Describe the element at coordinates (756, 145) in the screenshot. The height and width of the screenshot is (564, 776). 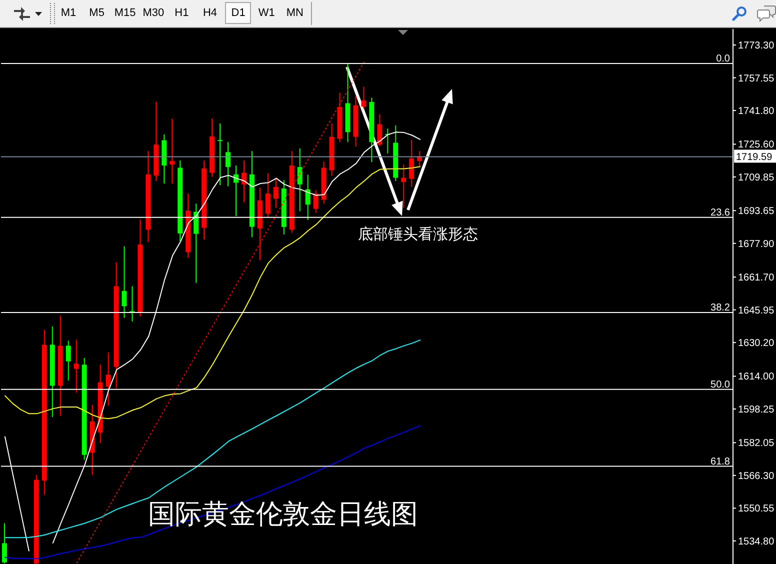
I see `y-tick-label: 1725.60` at that location.